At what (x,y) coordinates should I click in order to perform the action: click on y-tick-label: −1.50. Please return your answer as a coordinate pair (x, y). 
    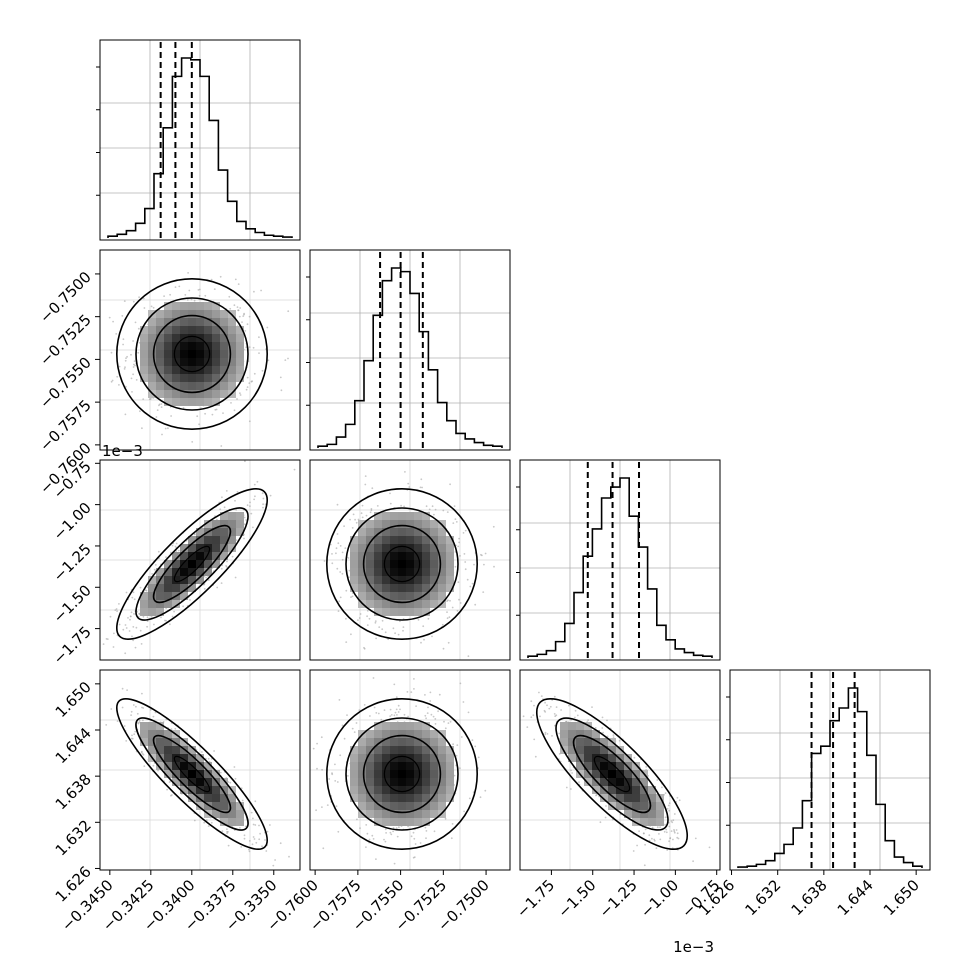
    Looking at the image, I should click on (72, 603).